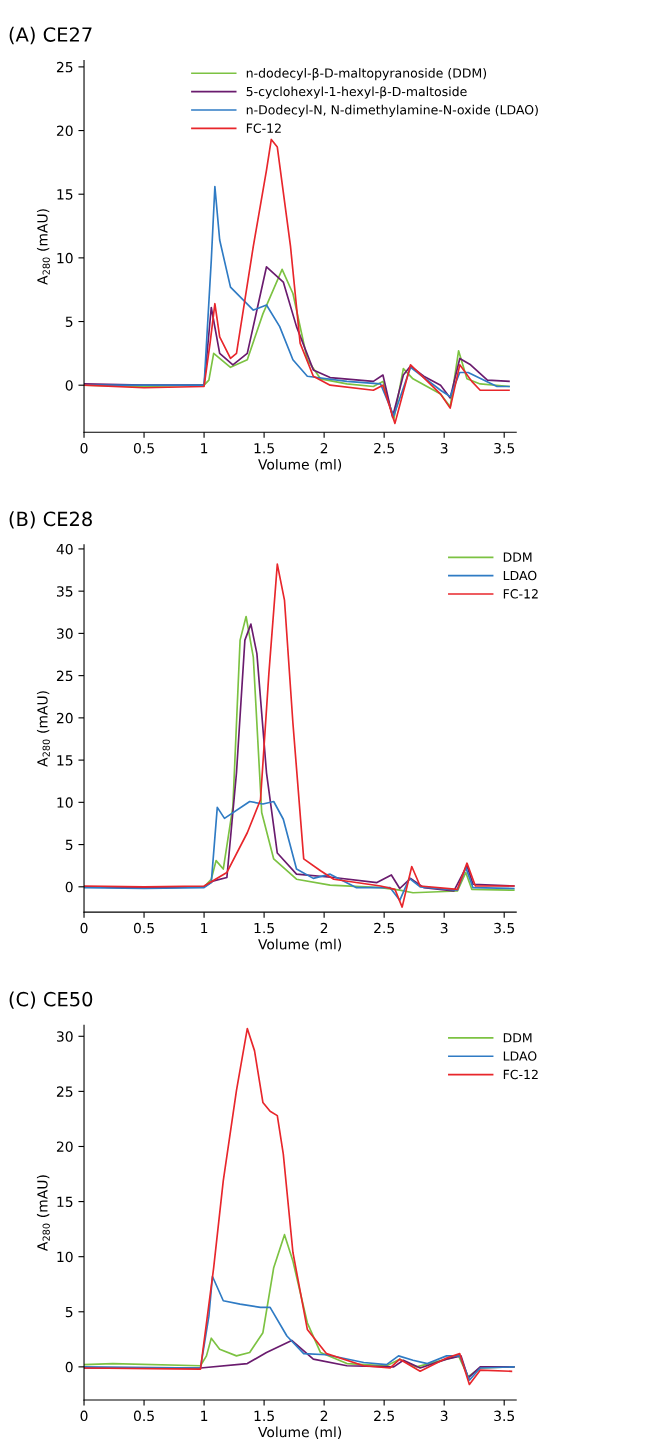  I want to click on chart-title: (B) CE28, so click(50, 520).